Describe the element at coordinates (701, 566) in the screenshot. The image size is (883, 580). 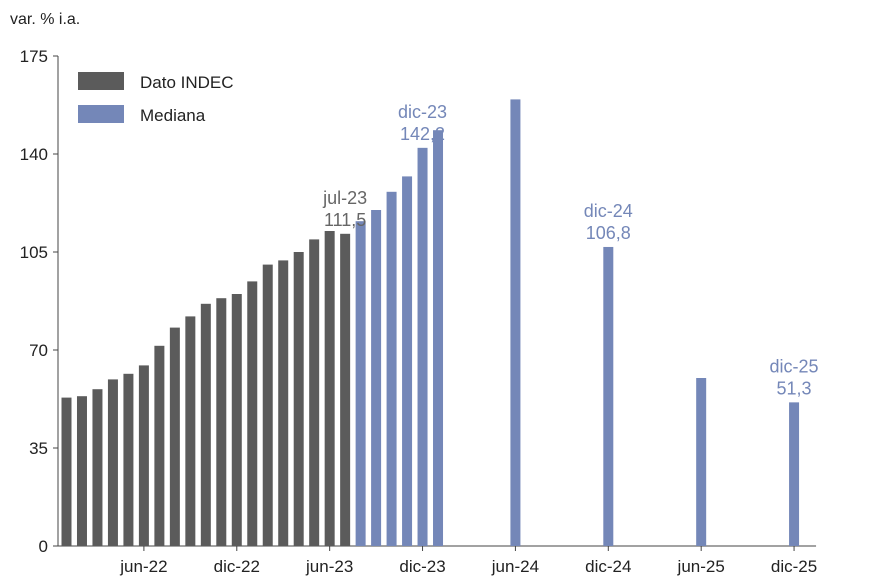
I see `x-tick-label: jun-25` at that location.